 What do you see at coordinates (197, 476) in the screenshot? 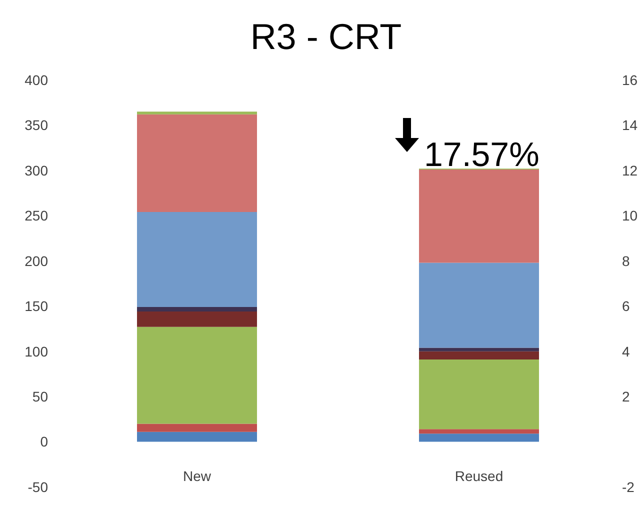
I see `x-tick-label: New` at bounding box center [197, 476].